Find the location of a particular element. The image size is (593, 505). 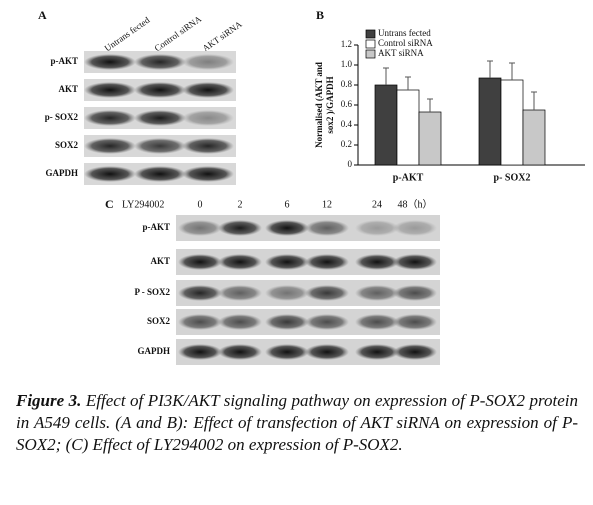

y-tick-label: 0.2 is located at coordinates (346, 144).